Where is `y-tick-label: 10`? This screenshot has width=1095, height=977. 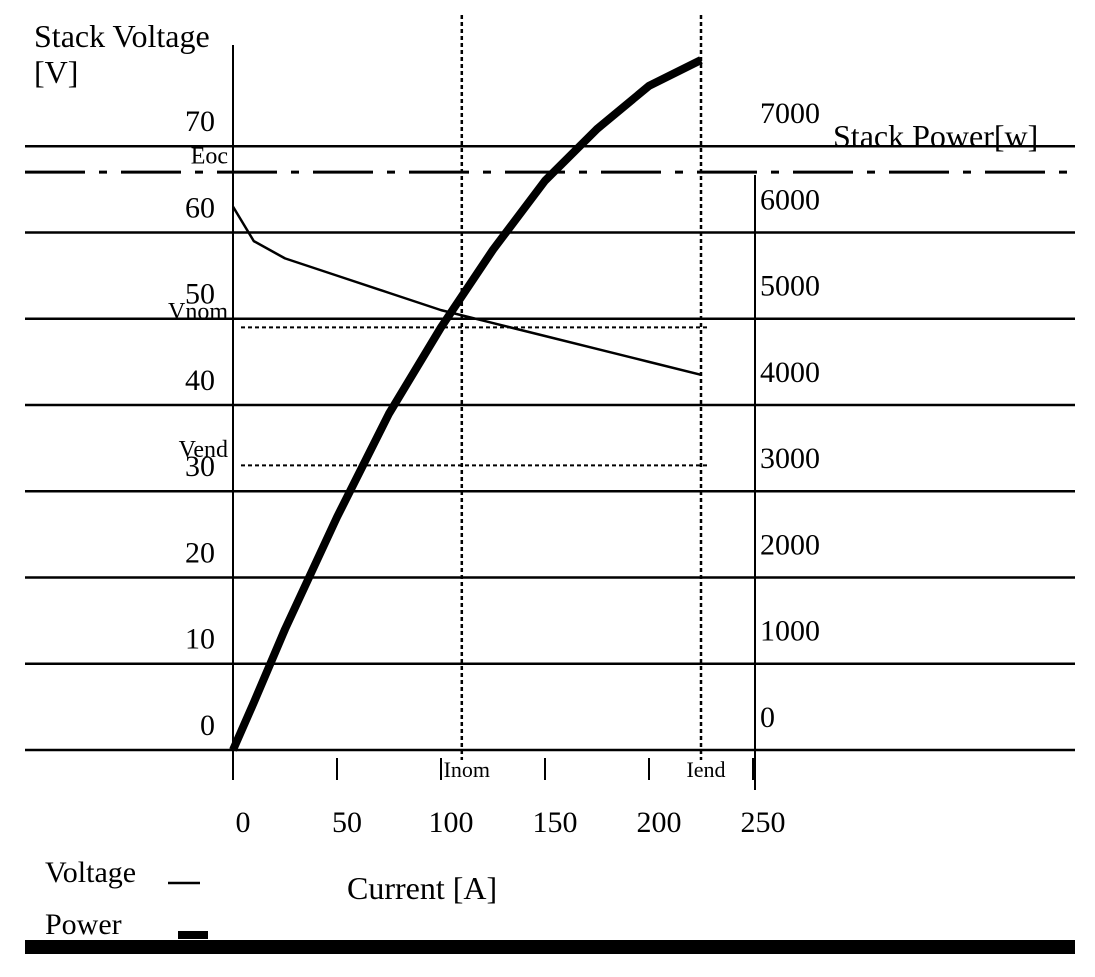
y-tick-label: 10 is located at coordinates (200, 639).